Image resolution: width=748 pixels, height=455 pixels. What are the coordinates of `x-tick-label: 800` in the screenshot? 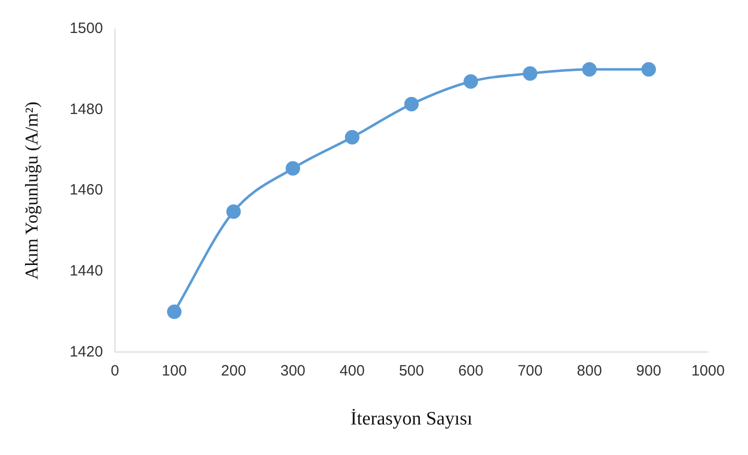 It's located at (589, 371).